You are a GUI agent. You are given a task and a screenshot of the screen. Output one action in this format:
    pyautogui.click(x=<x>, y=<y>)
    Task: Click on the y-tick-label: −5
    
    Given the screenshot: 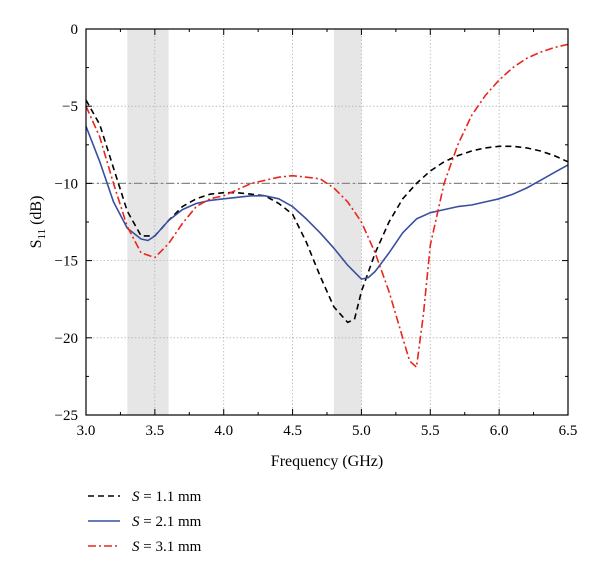 What is the action you would take?
    pyautogui.click(x=70, y=107)
    